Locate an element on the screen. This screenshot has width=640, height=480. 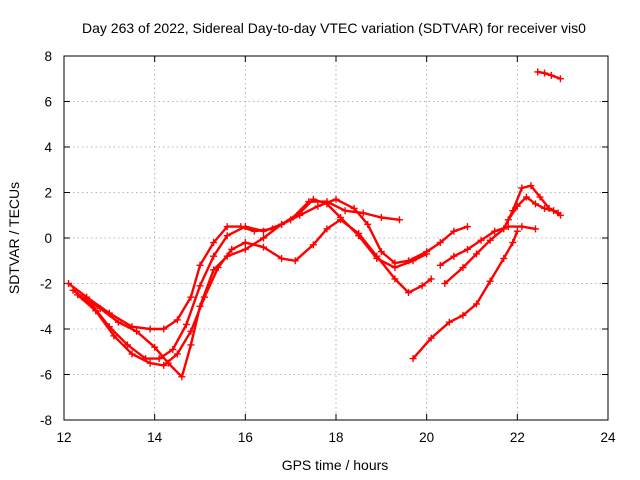
x-tick-label: 18 is located at coordinates (335, 437).